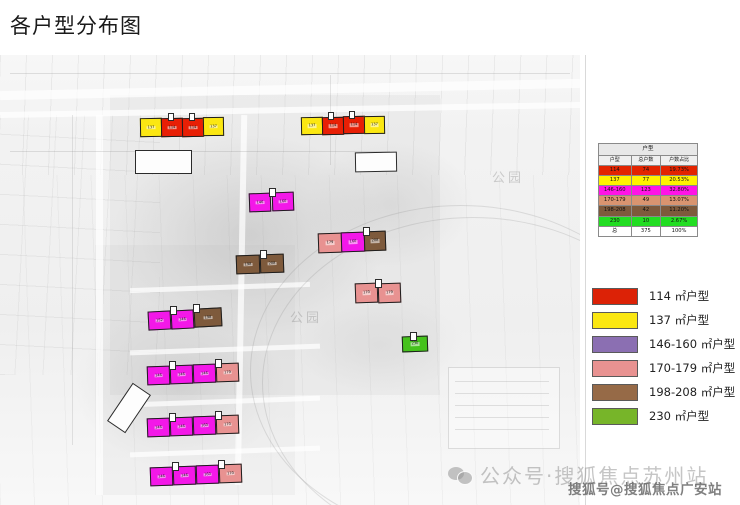 The image size is (740, 505). What do you see at coordinates (585, 280) in the screenshot?
I see `panel-divider` at bounding box center [585, 280].